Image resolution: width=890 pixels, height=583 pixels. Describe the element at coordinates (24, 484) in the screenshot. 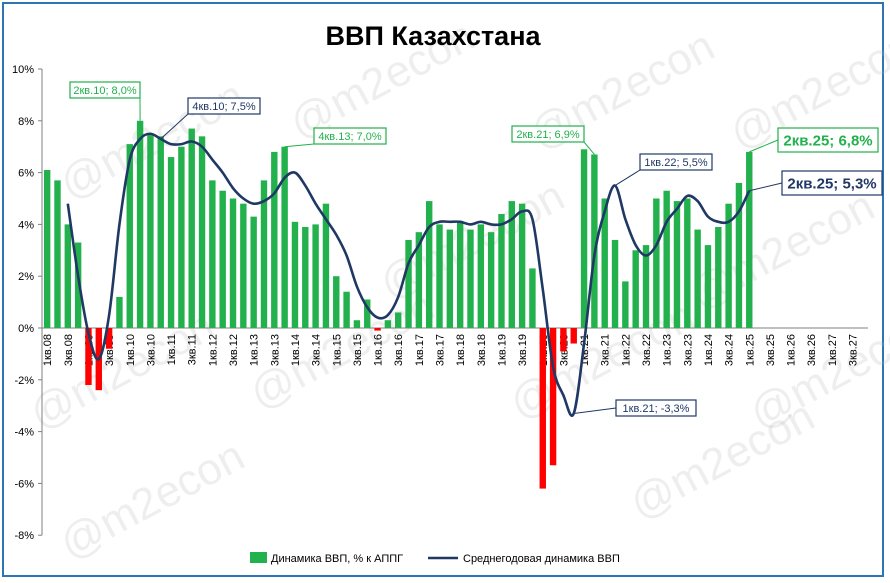

I see `y-tick-label: -6%` at that location.